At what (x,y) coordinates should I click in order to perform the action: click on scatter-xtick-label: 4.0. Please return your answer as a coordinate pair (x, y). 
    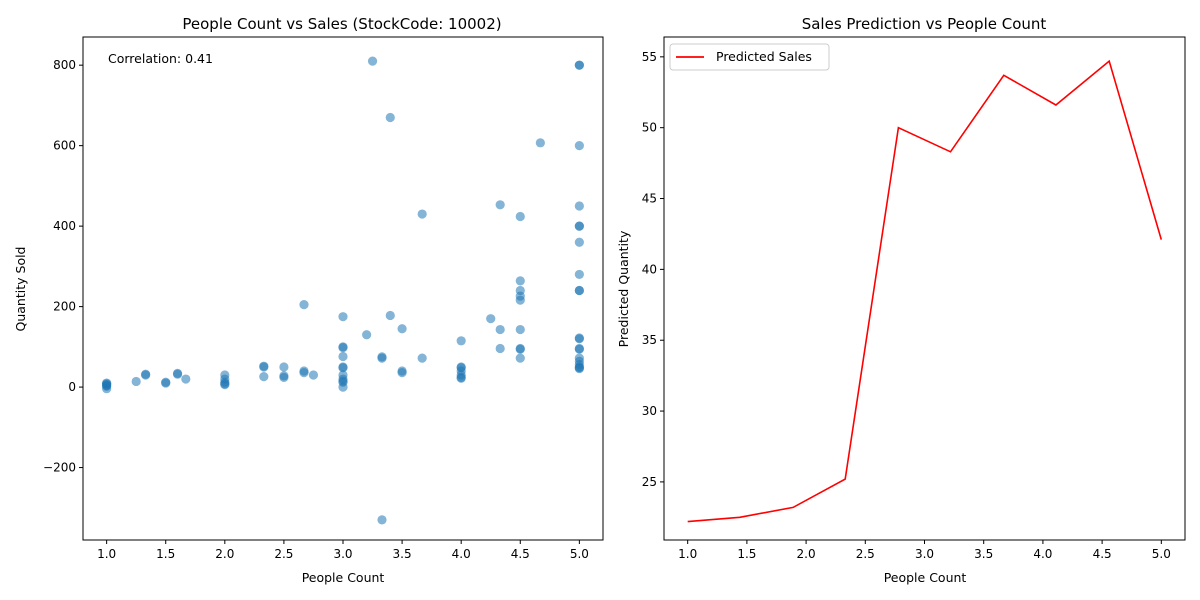
    Looking at the image, I should click on (461, 554).